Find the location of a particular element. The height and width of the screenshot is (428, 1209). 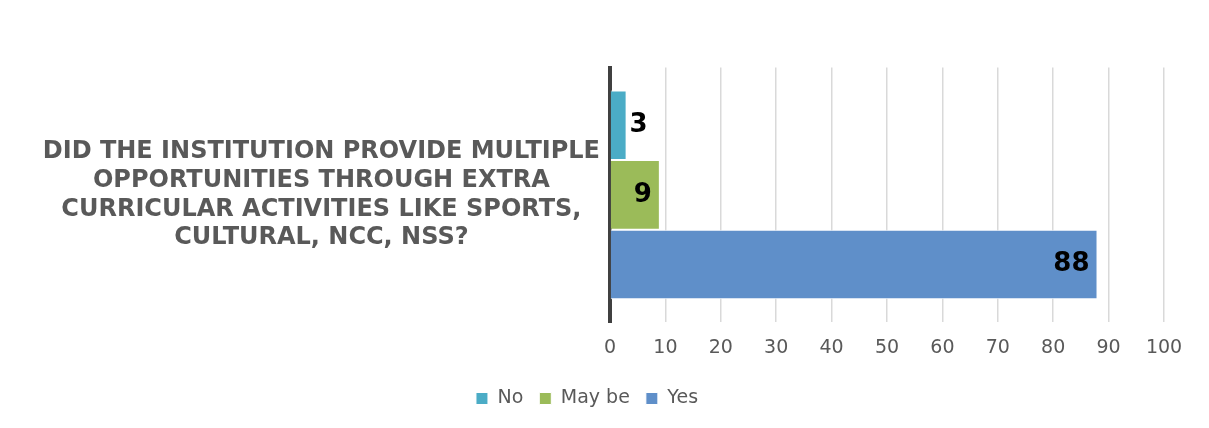

x-tick-label: 90 is located at coordinates (1108, 345).